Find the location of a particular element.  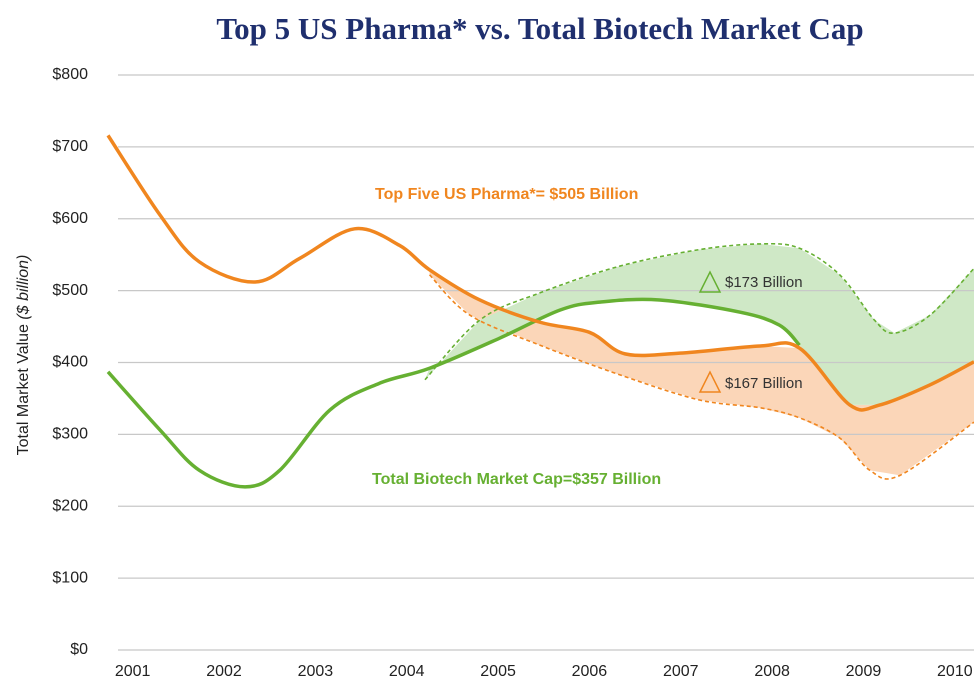

band is located at coordinates (699, 324).